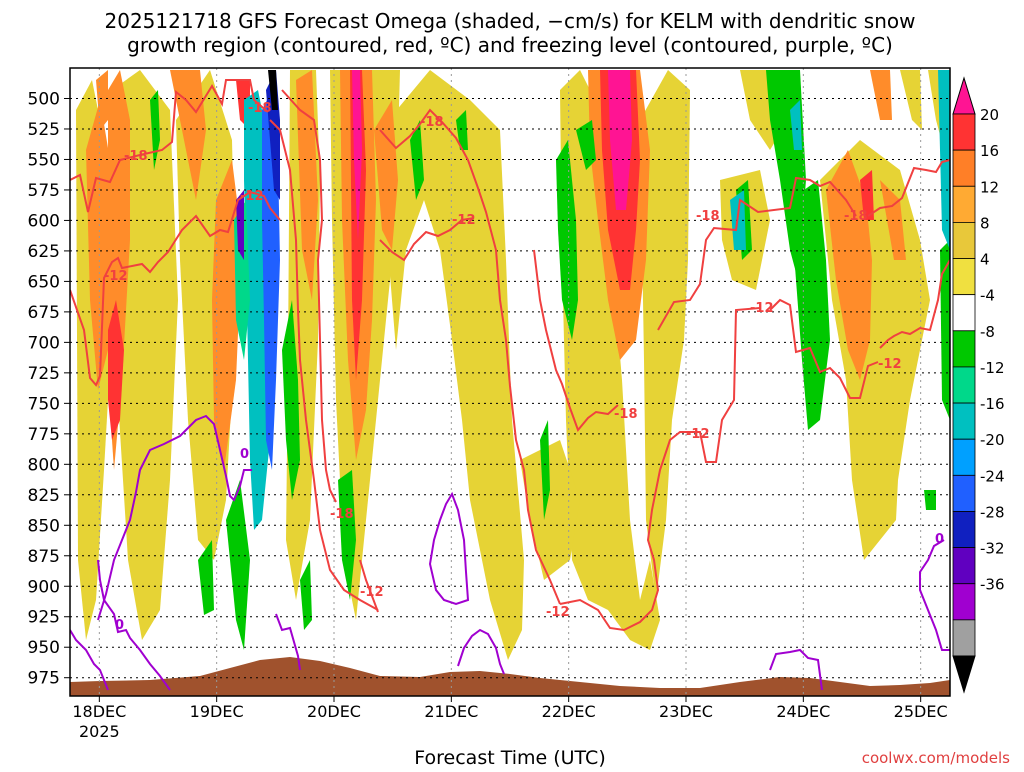 Image resolution: width=1024 pixels, height=772 pixels. Describe the element at coordinates (978, 385) in the screenshot. I see `colorbar: 20 16 12 8 4 -4 -8 -12 -16 -20 -24 -28 -32 -36` at that location.